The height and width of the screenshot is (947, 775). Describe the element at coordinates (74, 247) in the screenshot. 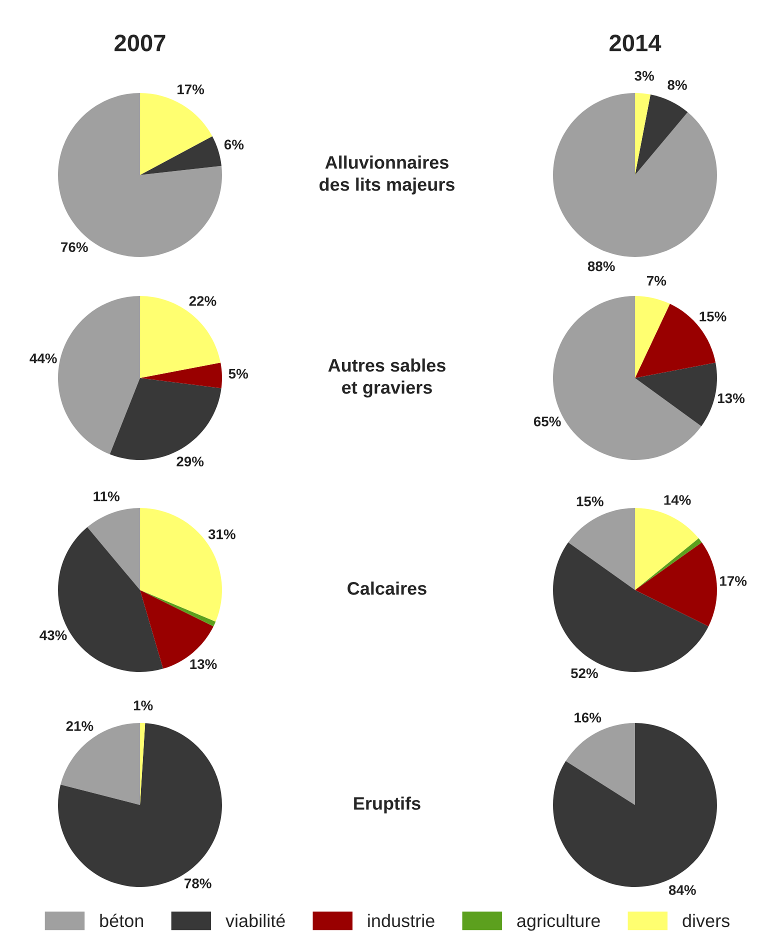

I see `data-label: 76%` at that location.